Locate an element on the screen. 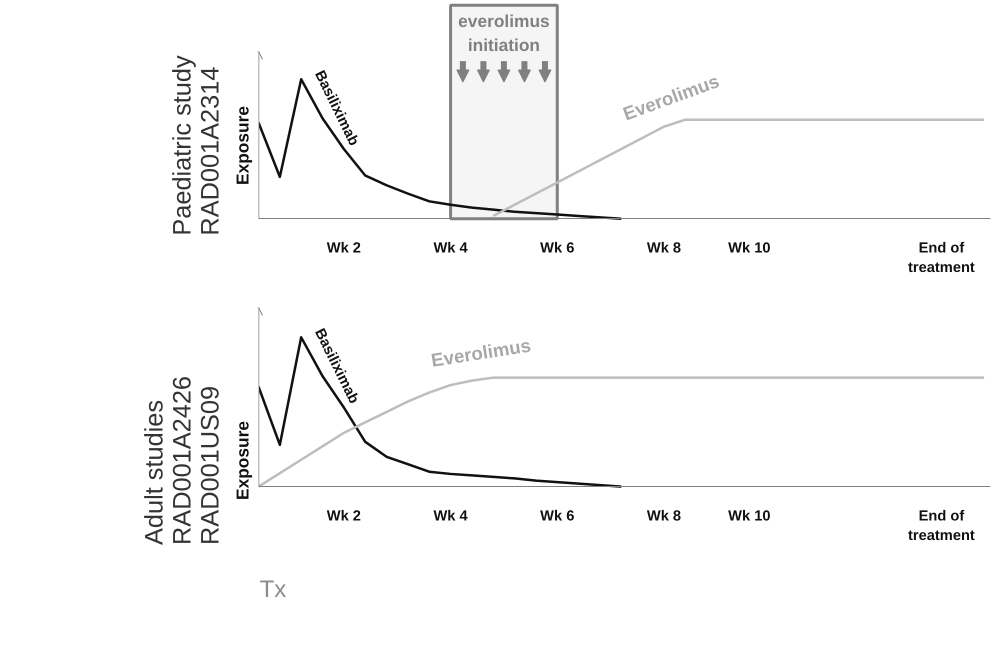 The height and width of the screenshot is (659, 997). text: Paediatric study RAD001A2314 is located at coordinates (196, 145).